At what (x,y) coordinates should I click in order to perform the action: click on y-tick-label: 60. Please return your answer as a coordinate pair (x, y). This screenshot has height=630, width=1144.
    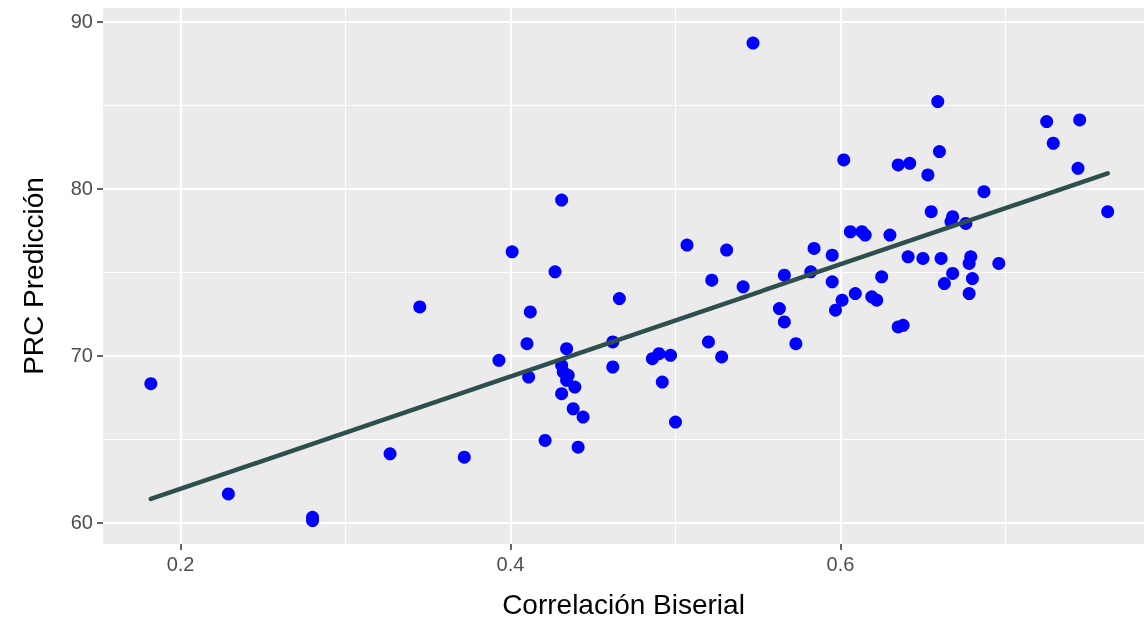
    Looking at the image, I should click on (81, 522).